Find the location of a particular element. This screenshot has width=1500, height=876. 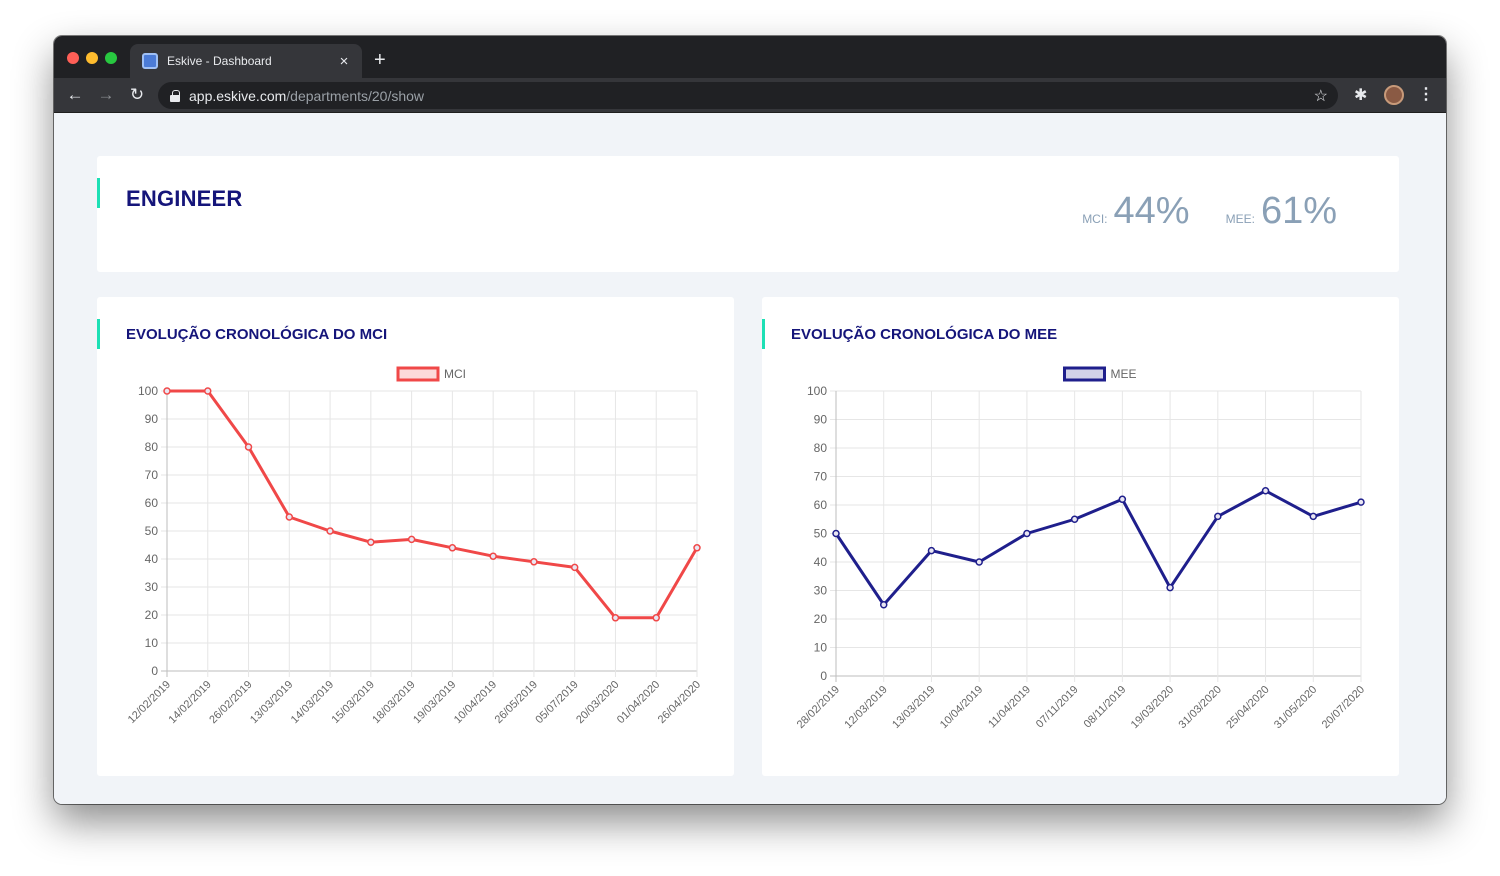

x-tick-label: 25/04/2020 is located at coordinates (1247, 707).